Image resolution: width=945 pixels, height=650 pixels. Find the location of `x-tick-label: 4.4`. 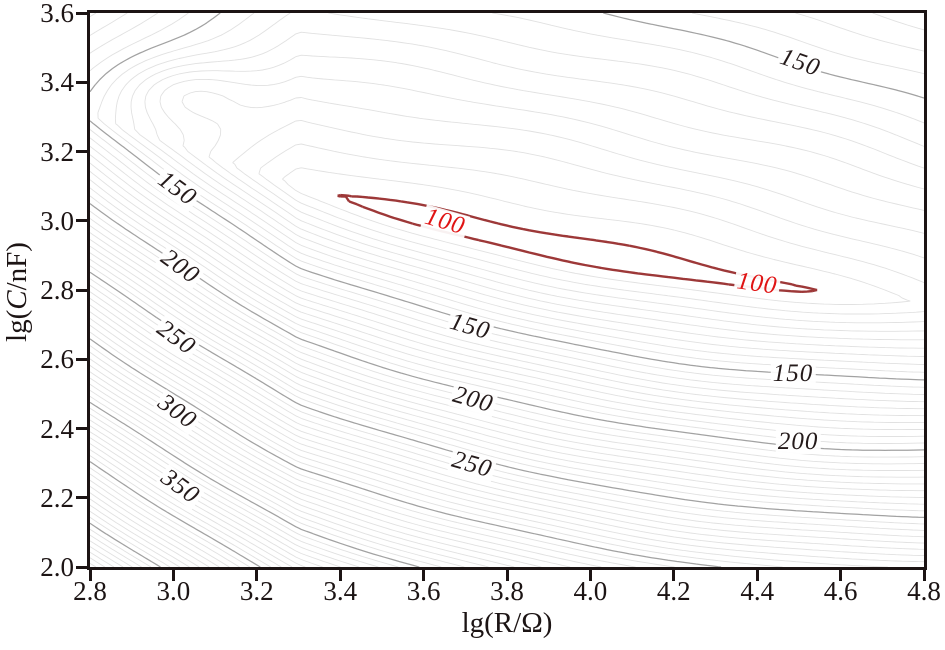

x-tick-label: 4.4 is located at coordinates (757, 591).